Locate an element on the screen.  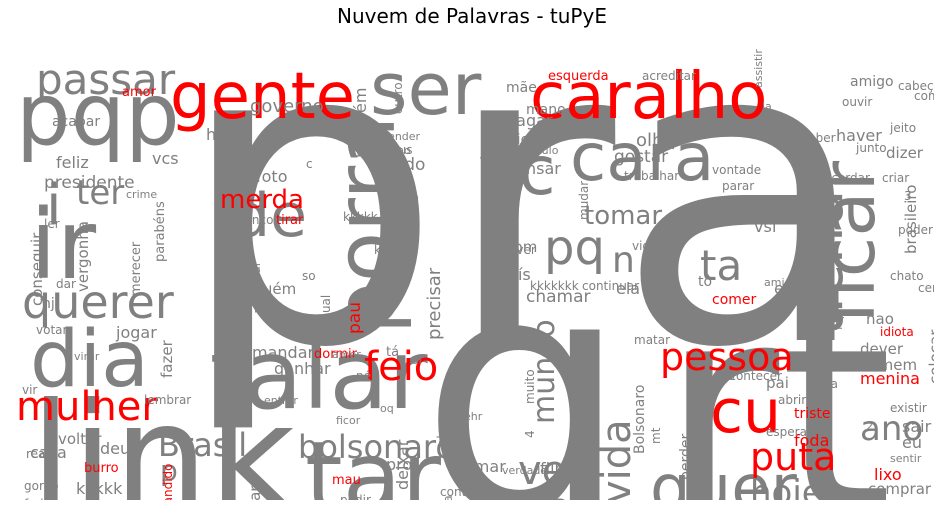
word-ficor-182: ficor is located at coordinates (348, 420).